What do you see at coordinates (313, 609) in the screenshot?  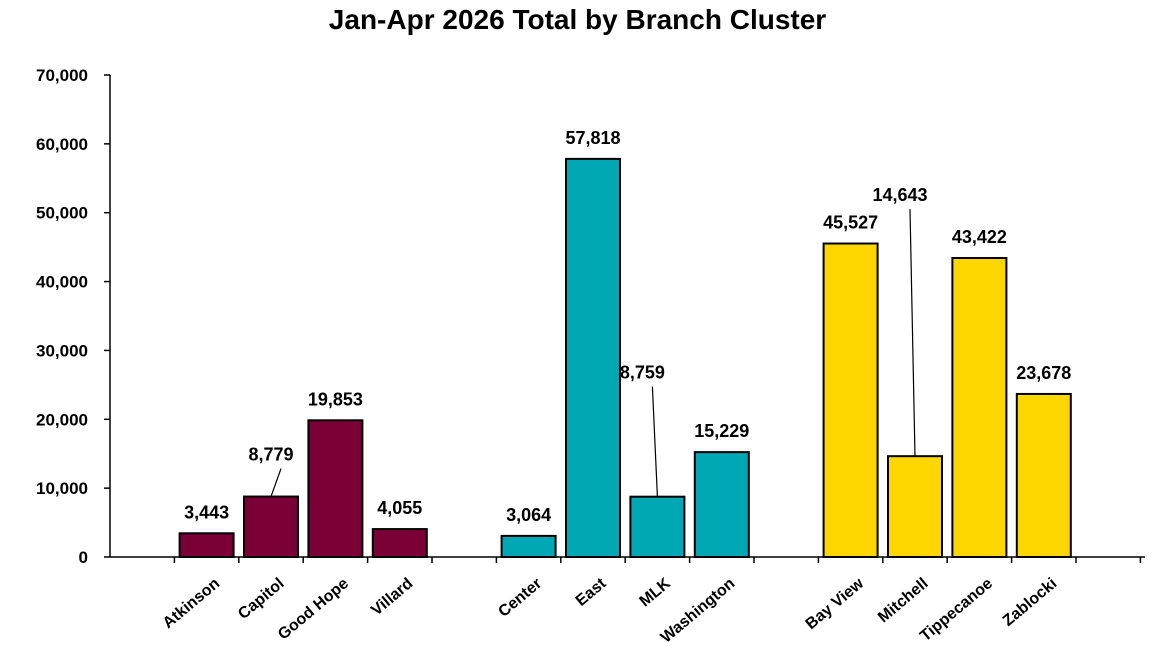 I see `x-category-label: Good Hope` at bounding box center [313, 609].